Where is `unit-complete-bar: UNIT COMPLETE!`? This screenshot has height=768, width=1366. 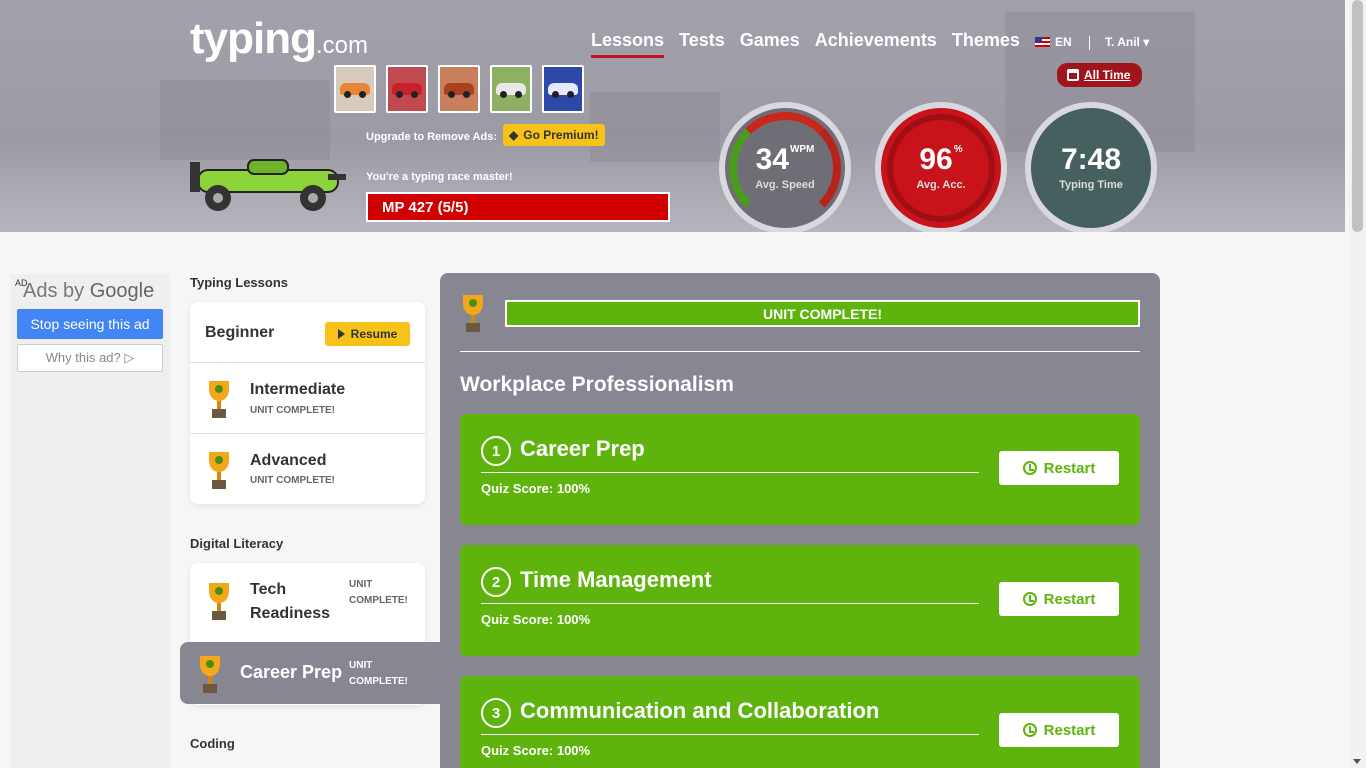 unit-complete-bar: UNIT COMPLETE! is located at coordinates (822, 313).